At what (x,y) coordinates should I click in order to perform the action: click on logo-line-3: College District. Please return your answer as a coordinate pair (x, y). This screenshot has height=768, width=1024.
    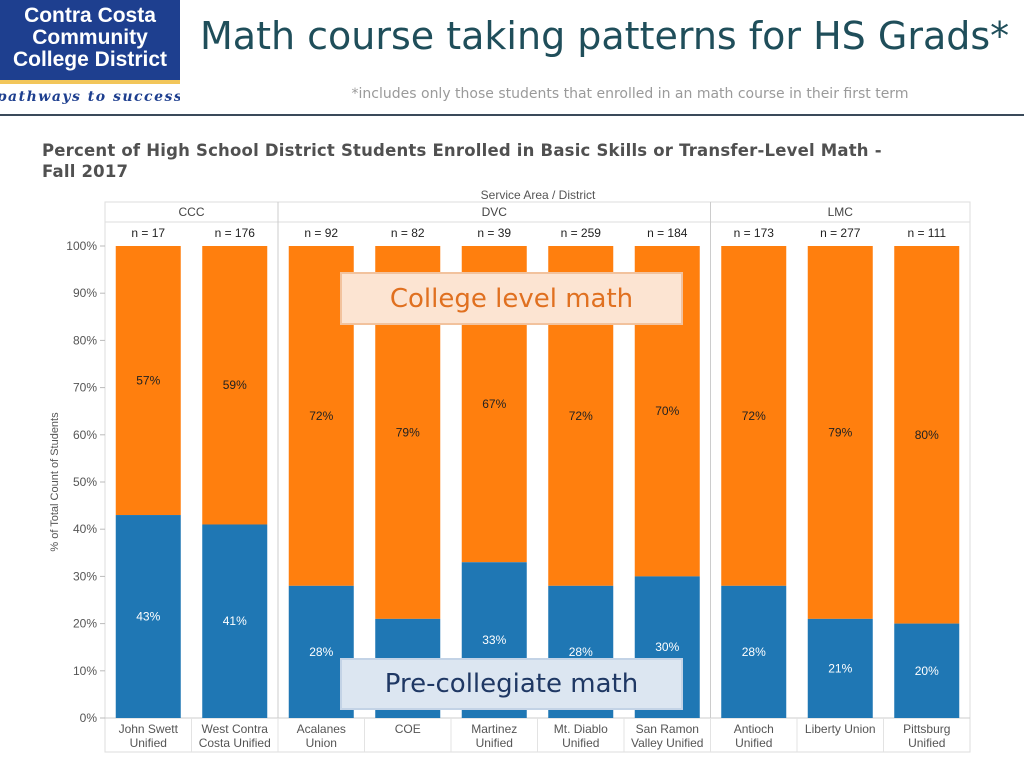
    Looking at the image, I should click on (90, 59).